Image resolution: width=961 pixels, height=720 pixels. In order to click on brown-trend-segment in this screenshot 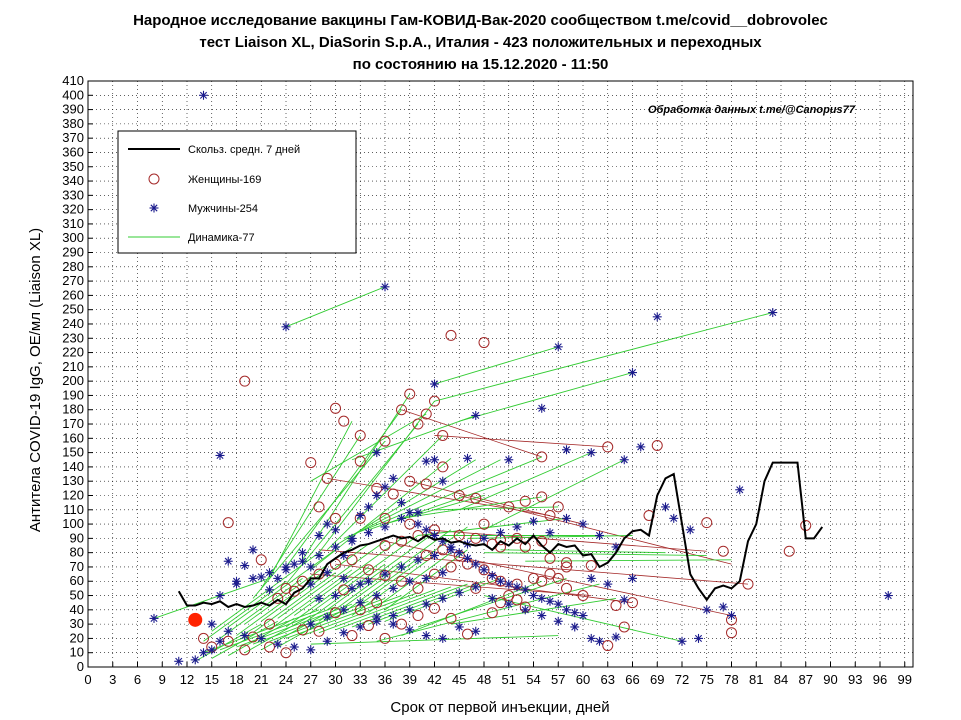, I will do `click(451, 584)`.